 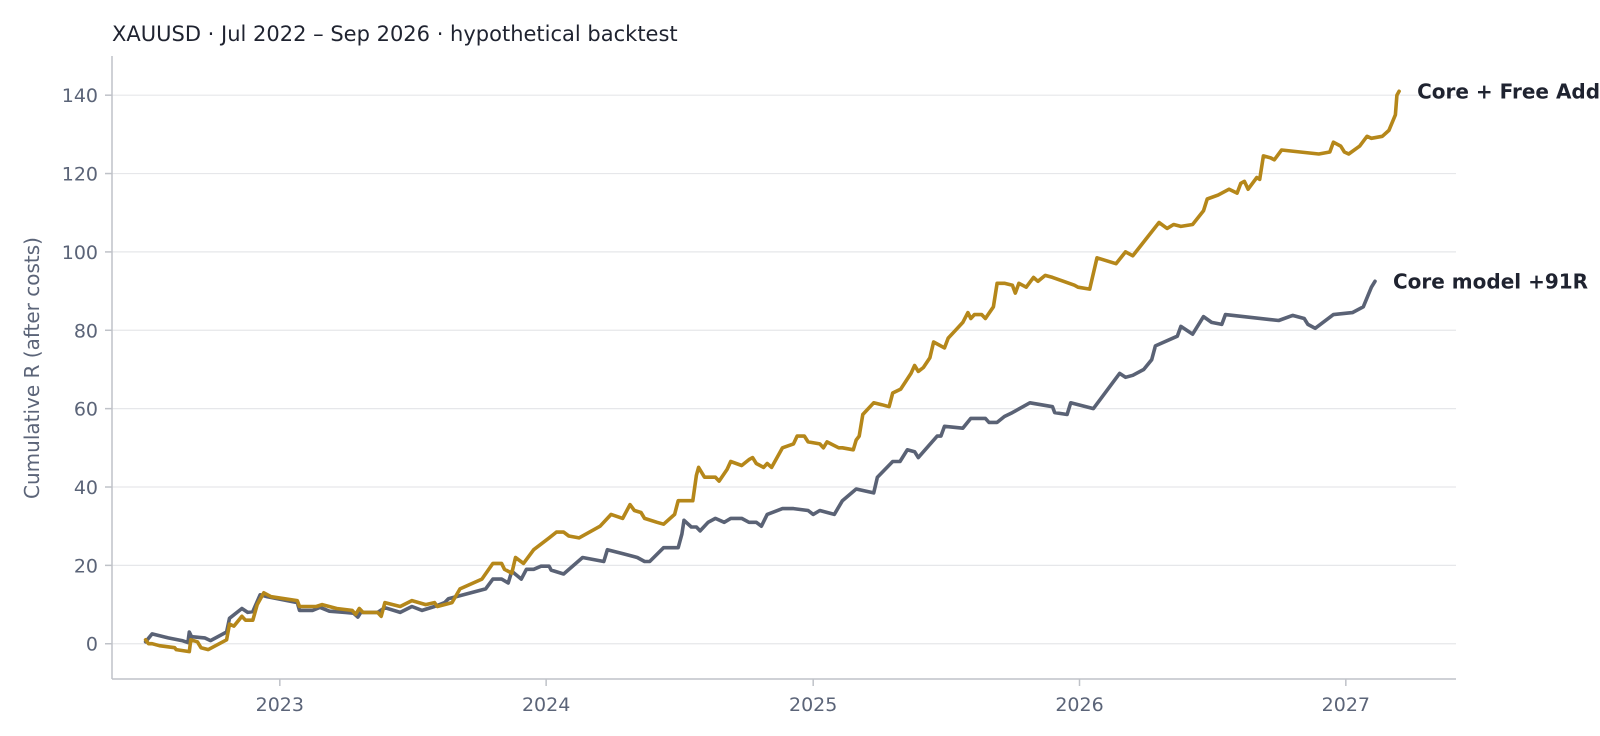 What do you see at coordinates (1079, 705) in the screenshot?
I see `x-tick-label: 2026` at bounding box center [1079, 705].